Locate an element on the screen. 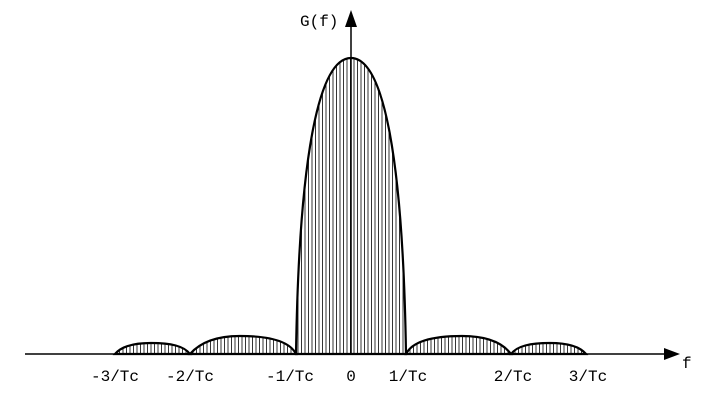  y-arrow is located at coordinates (351, 18).